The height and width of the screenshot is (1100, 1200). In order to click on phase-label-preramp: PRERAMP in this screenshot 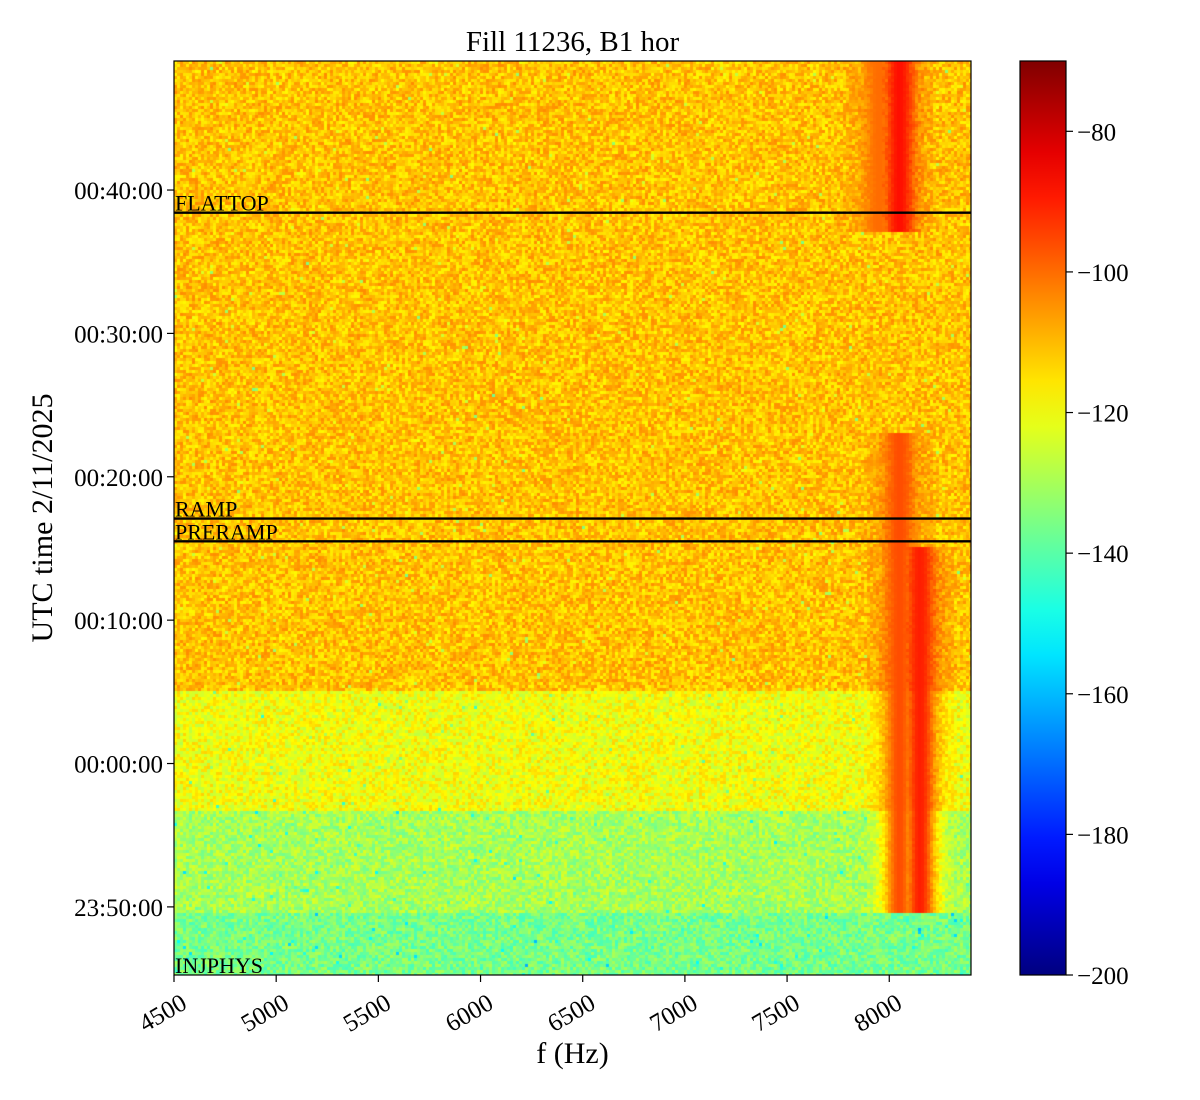, I will do `click(226, 531)`.